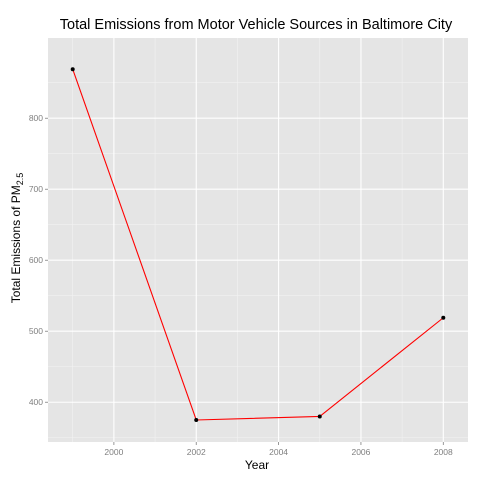 The image size is (480, 480). I want to click on x-tick-label: 2006, so click(360, 452).